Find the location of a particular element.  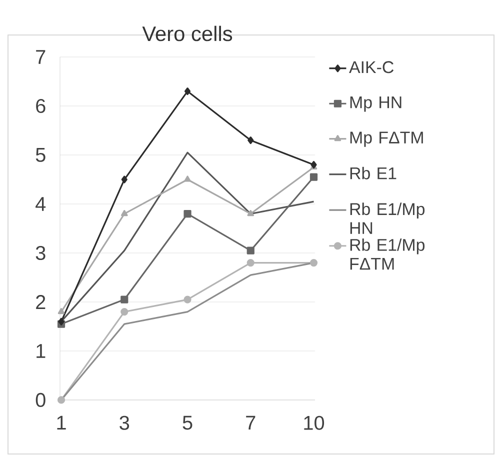

legend-label: Mp FΔTM is located at coordinates (386, 139).